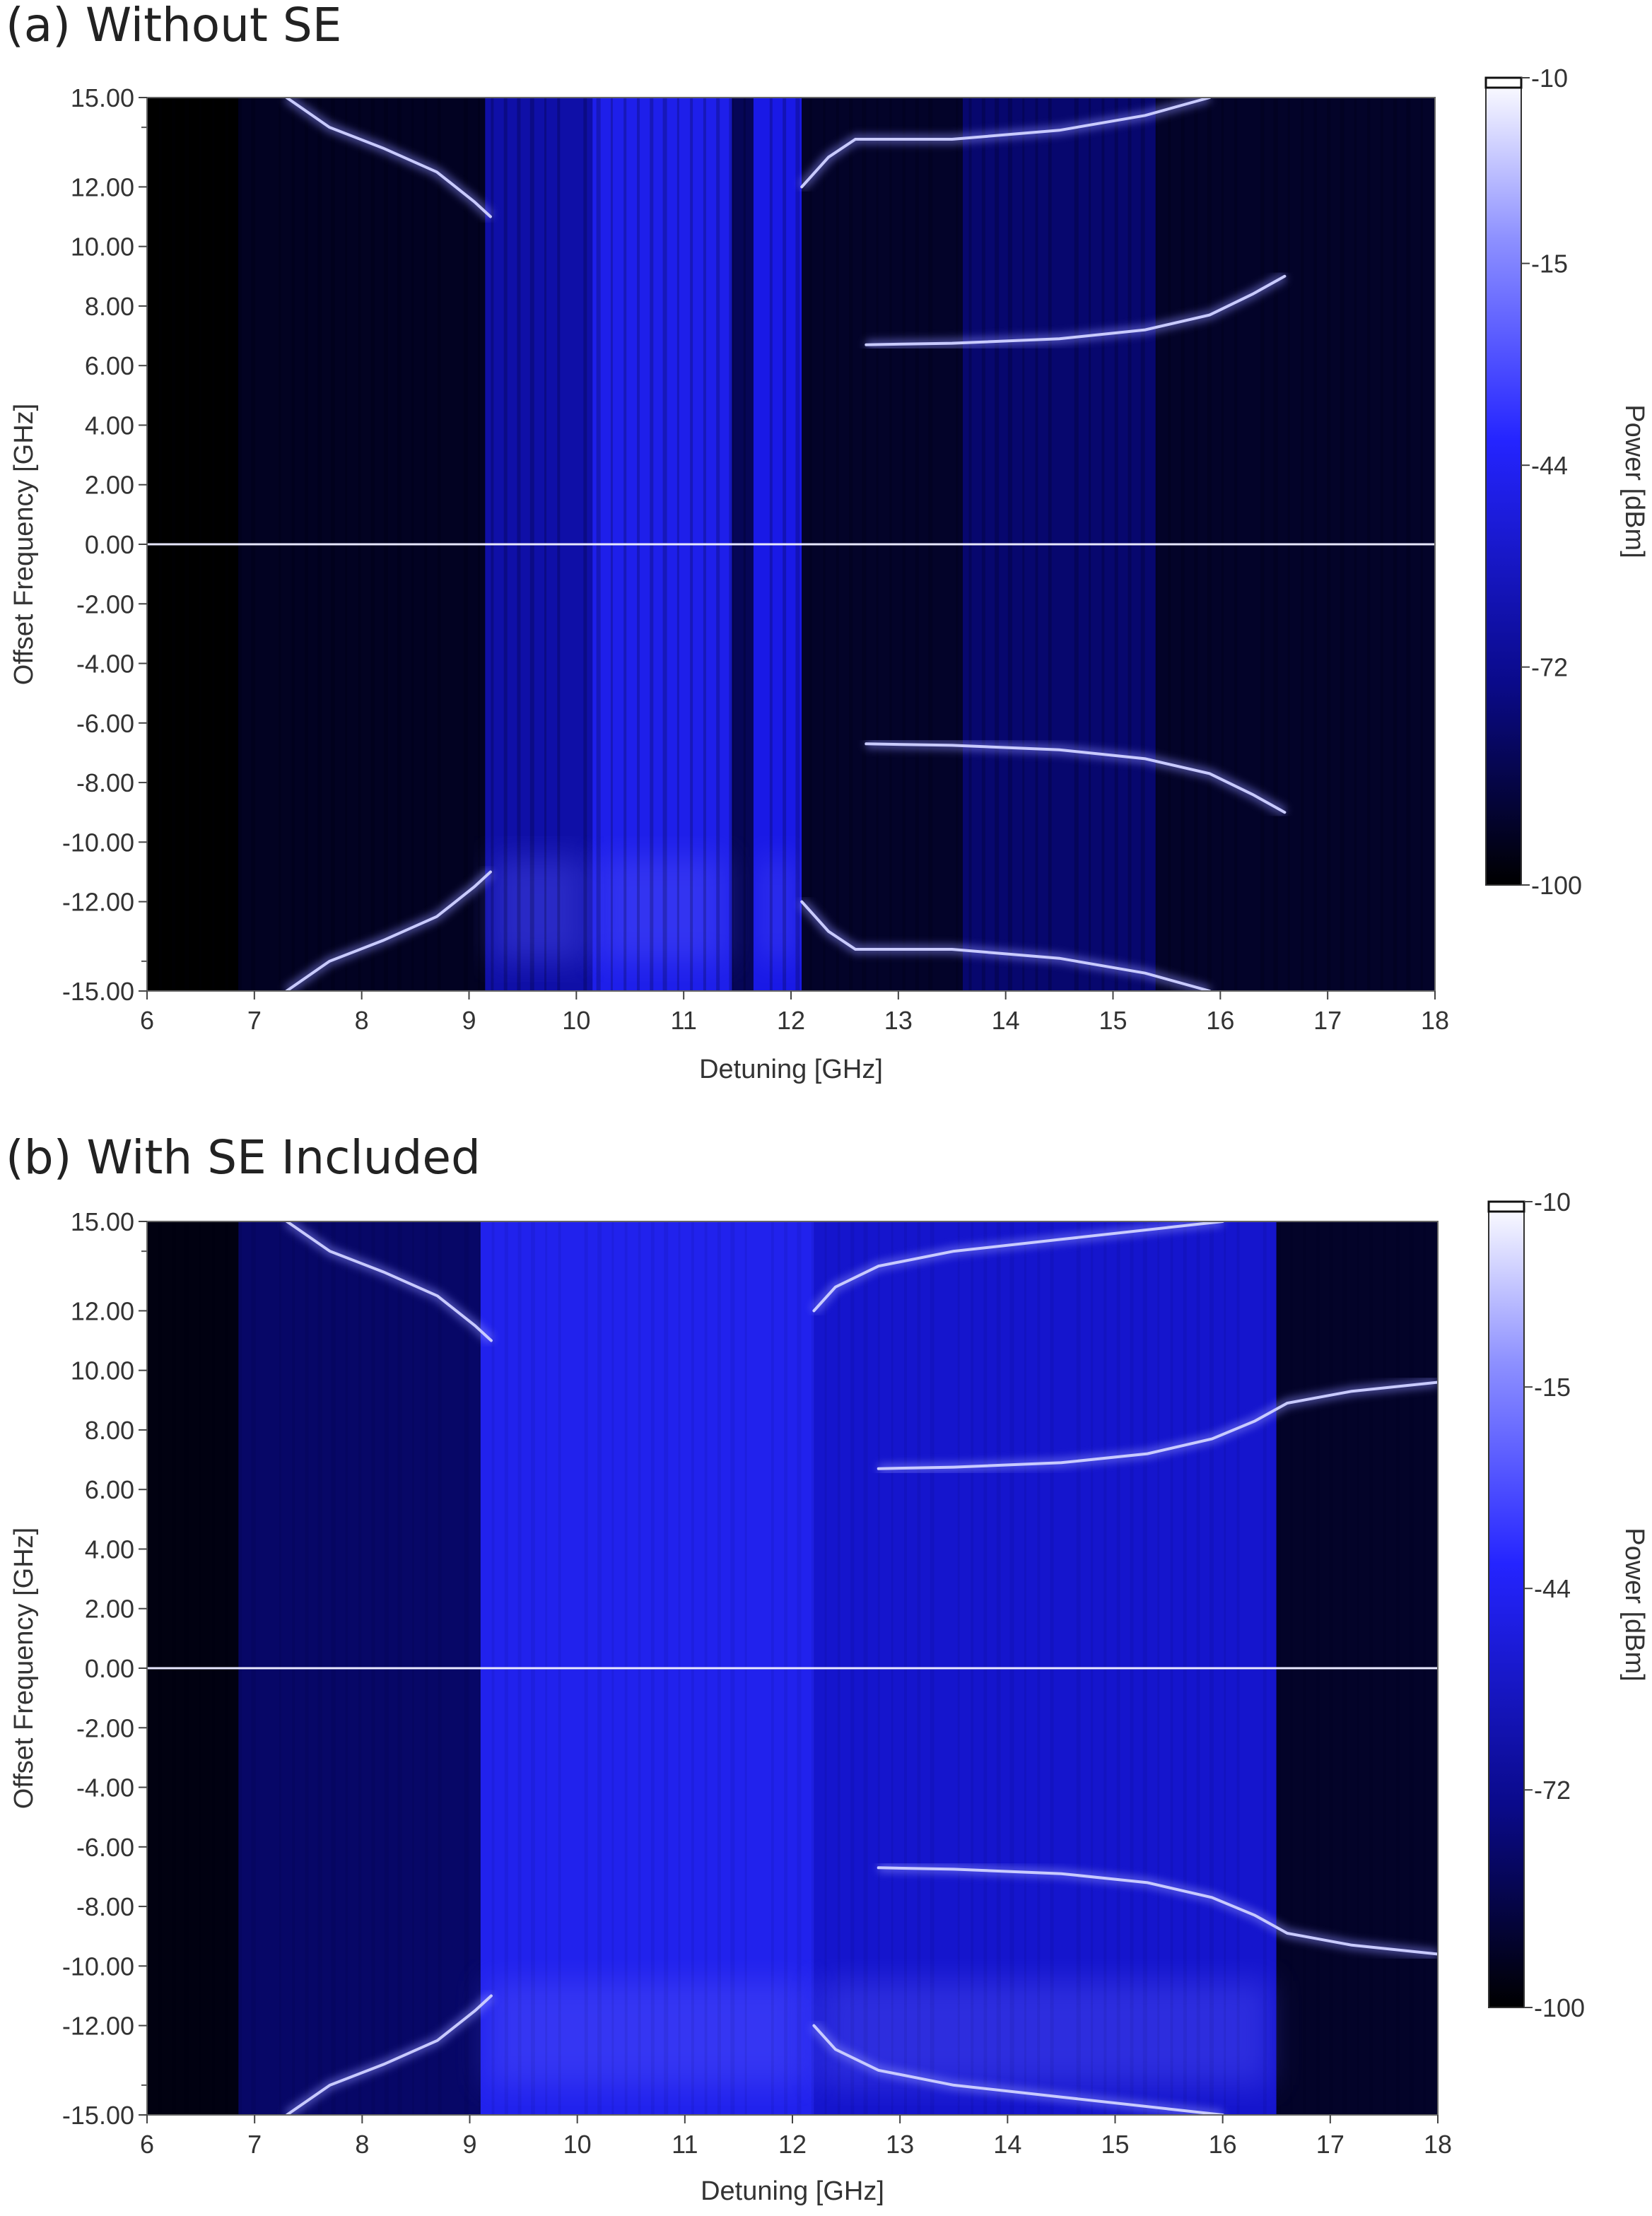 The height and width of the screenshot is (2216, 1652). Describe the element at coordinates (109, 1430) in the screenshot. I see `y-tick-label: 8.00` at that location.